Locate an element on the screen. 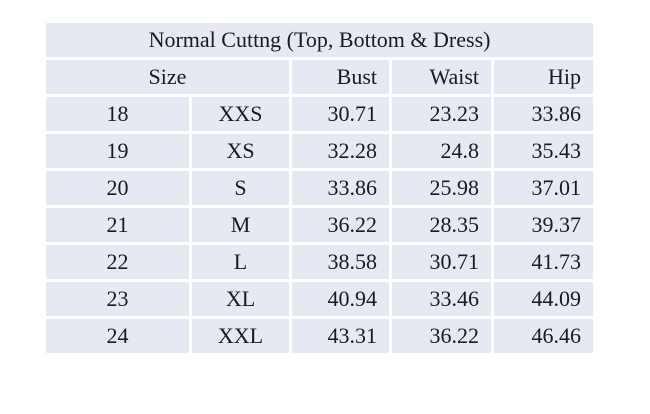 The height and width of the screenshot is (414, 650). hip-cell: 41.73 is located at coordinates (543, 262).